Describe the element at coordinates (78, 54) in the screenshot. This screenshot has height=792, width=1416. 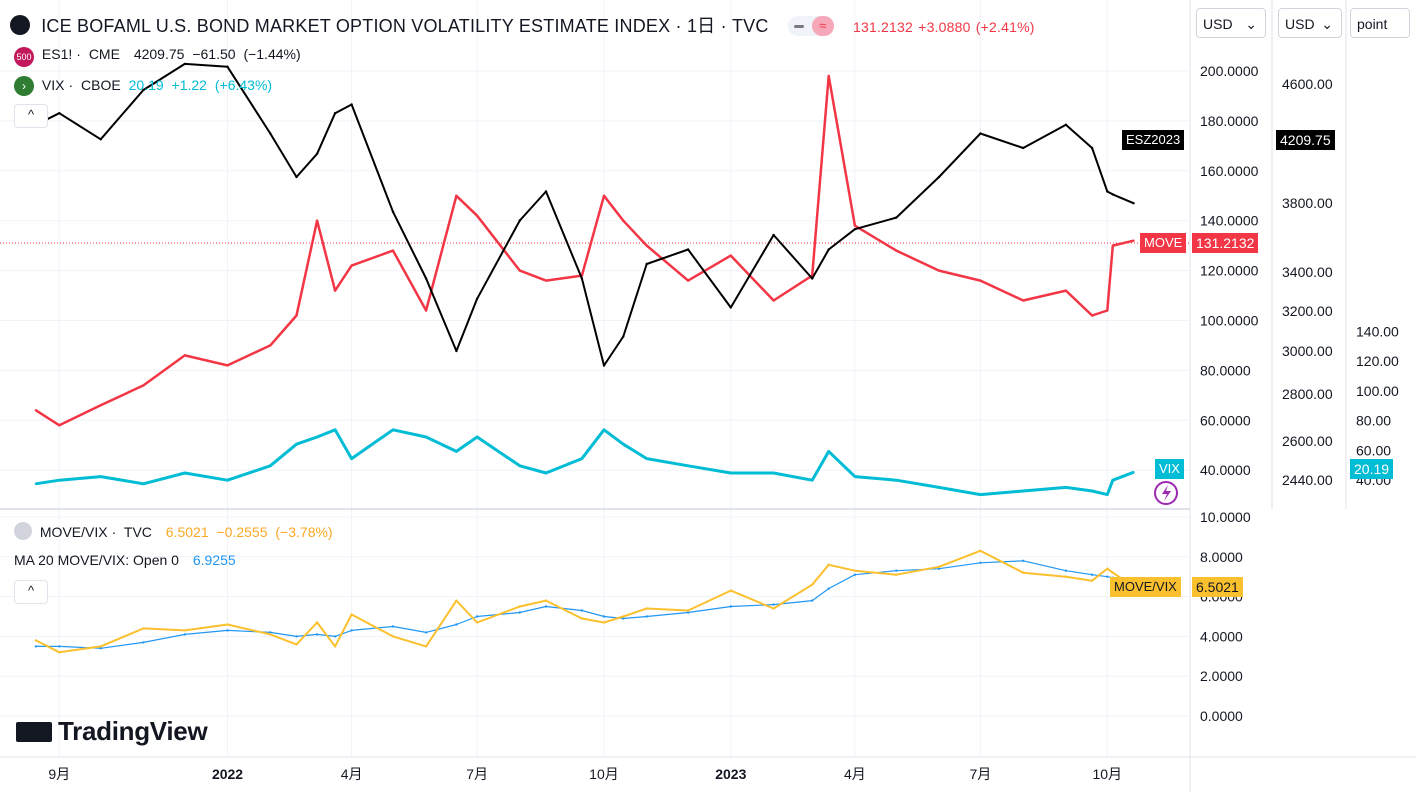
I see `es-sep: ·` at that location.